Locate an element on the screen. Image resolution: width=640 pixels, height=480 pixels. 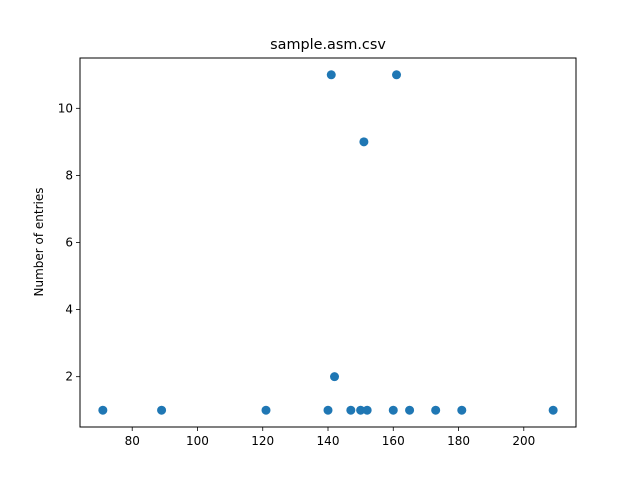
y-tick-label: 8 is located at coordinates (69, 175).